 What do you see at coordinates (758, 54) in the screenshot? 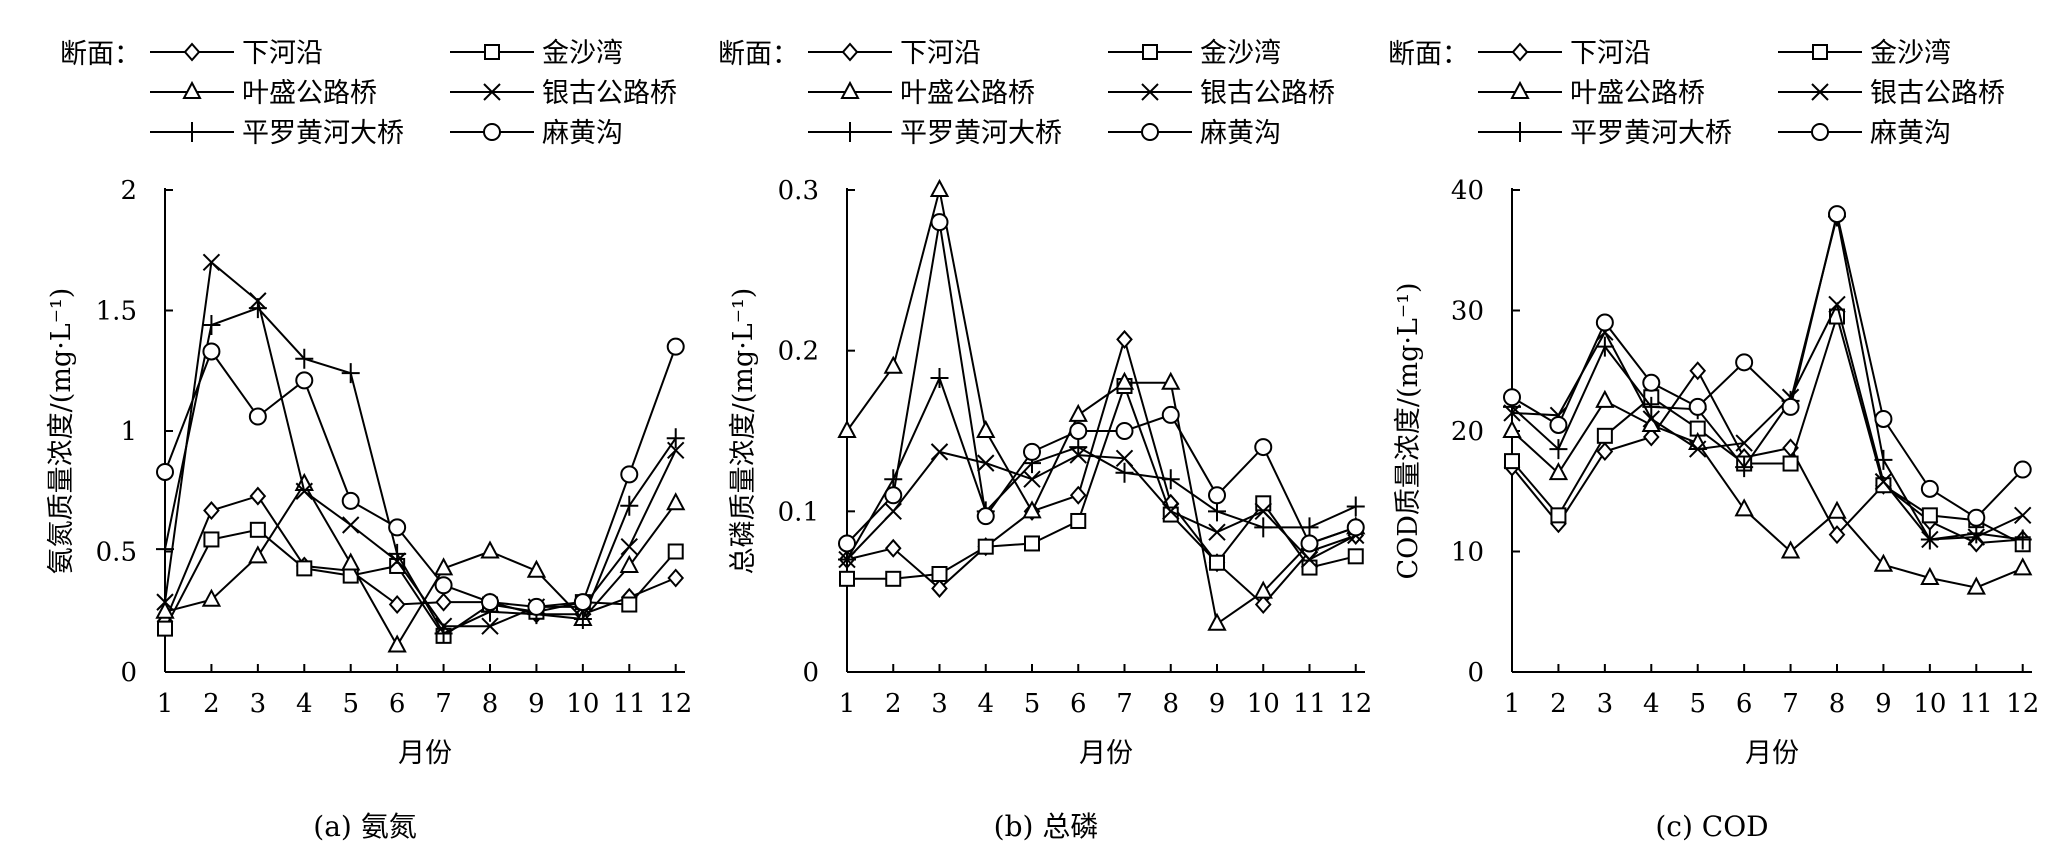
I see `legend-prefix: 断面：` at bounding box center [758, 54].